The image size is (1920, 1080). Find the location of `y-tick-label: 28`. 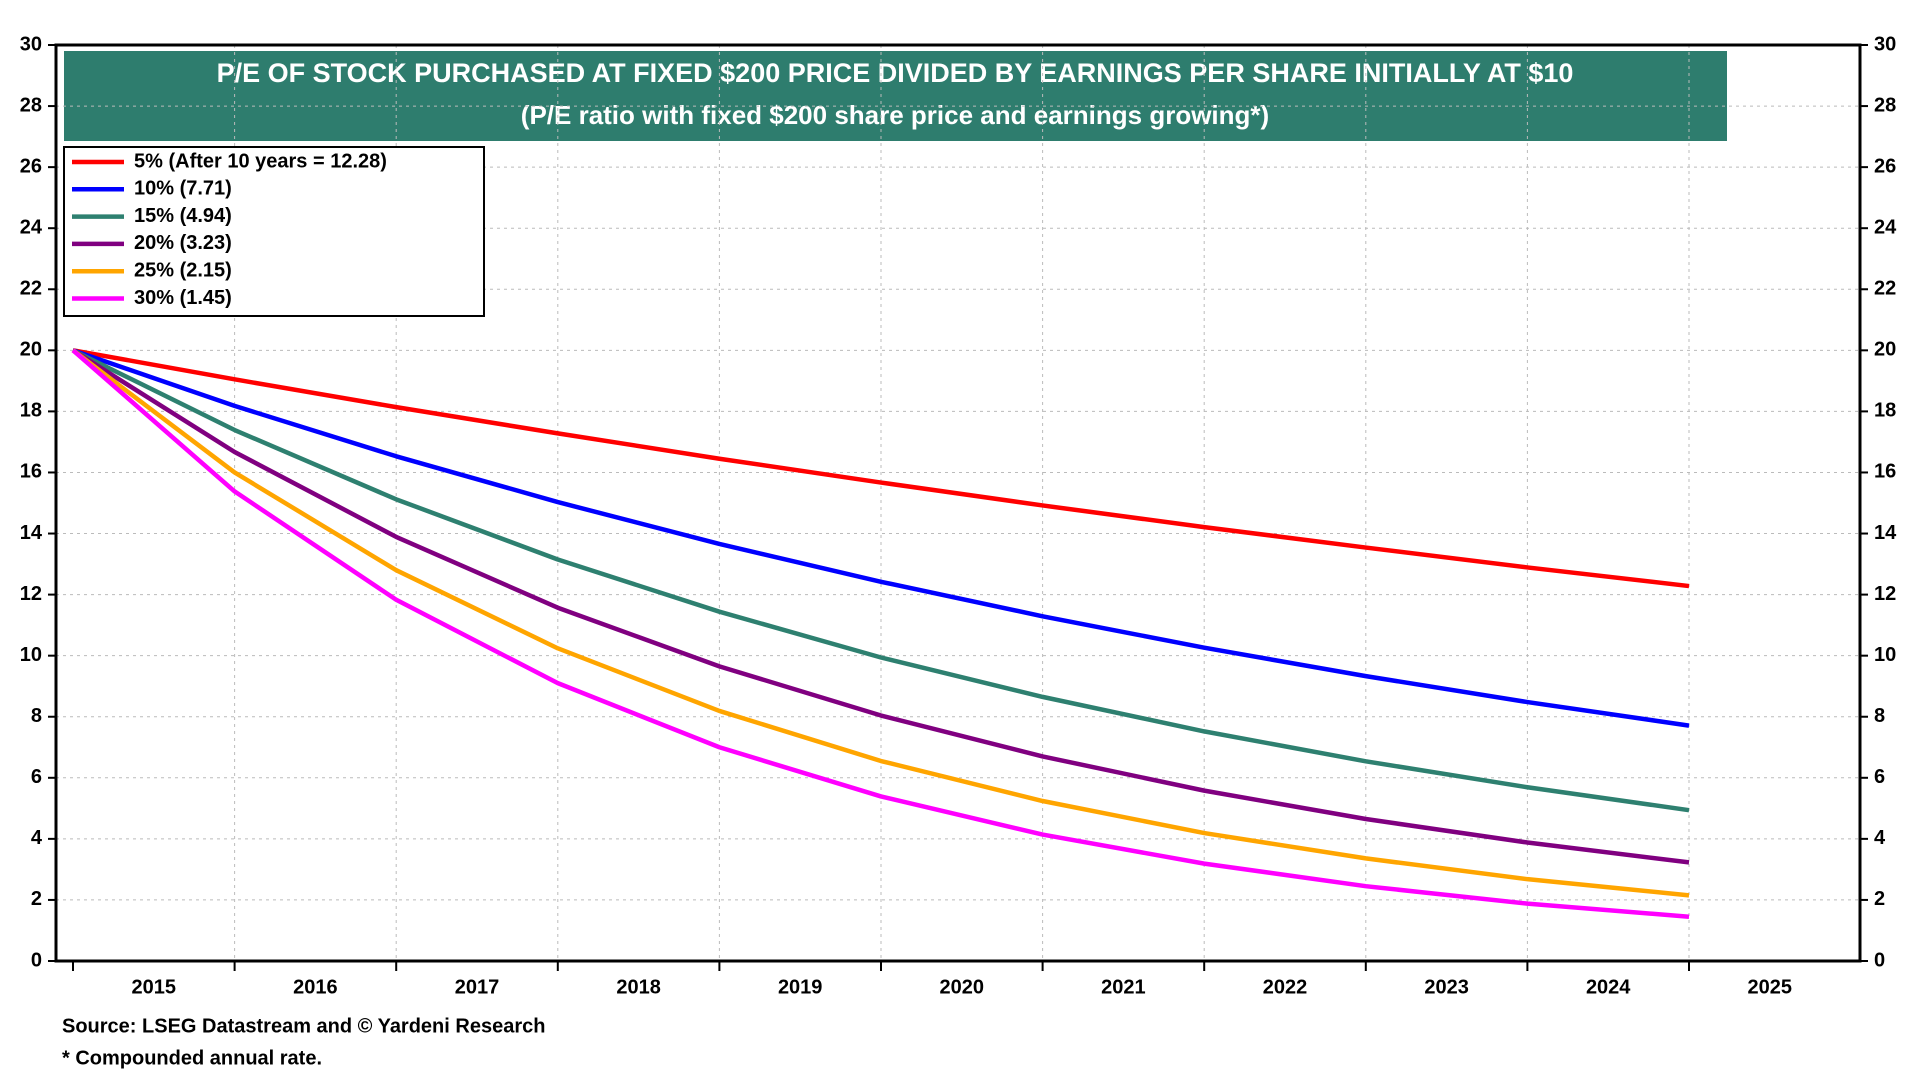

y-tick-label: 28 is located at coordinates (31, 105).